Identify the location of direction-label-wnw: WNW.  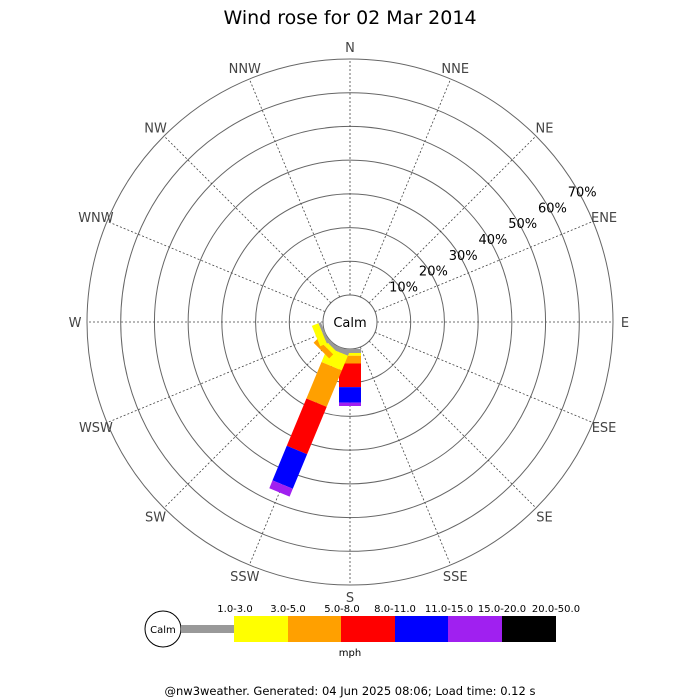
(96, 218).